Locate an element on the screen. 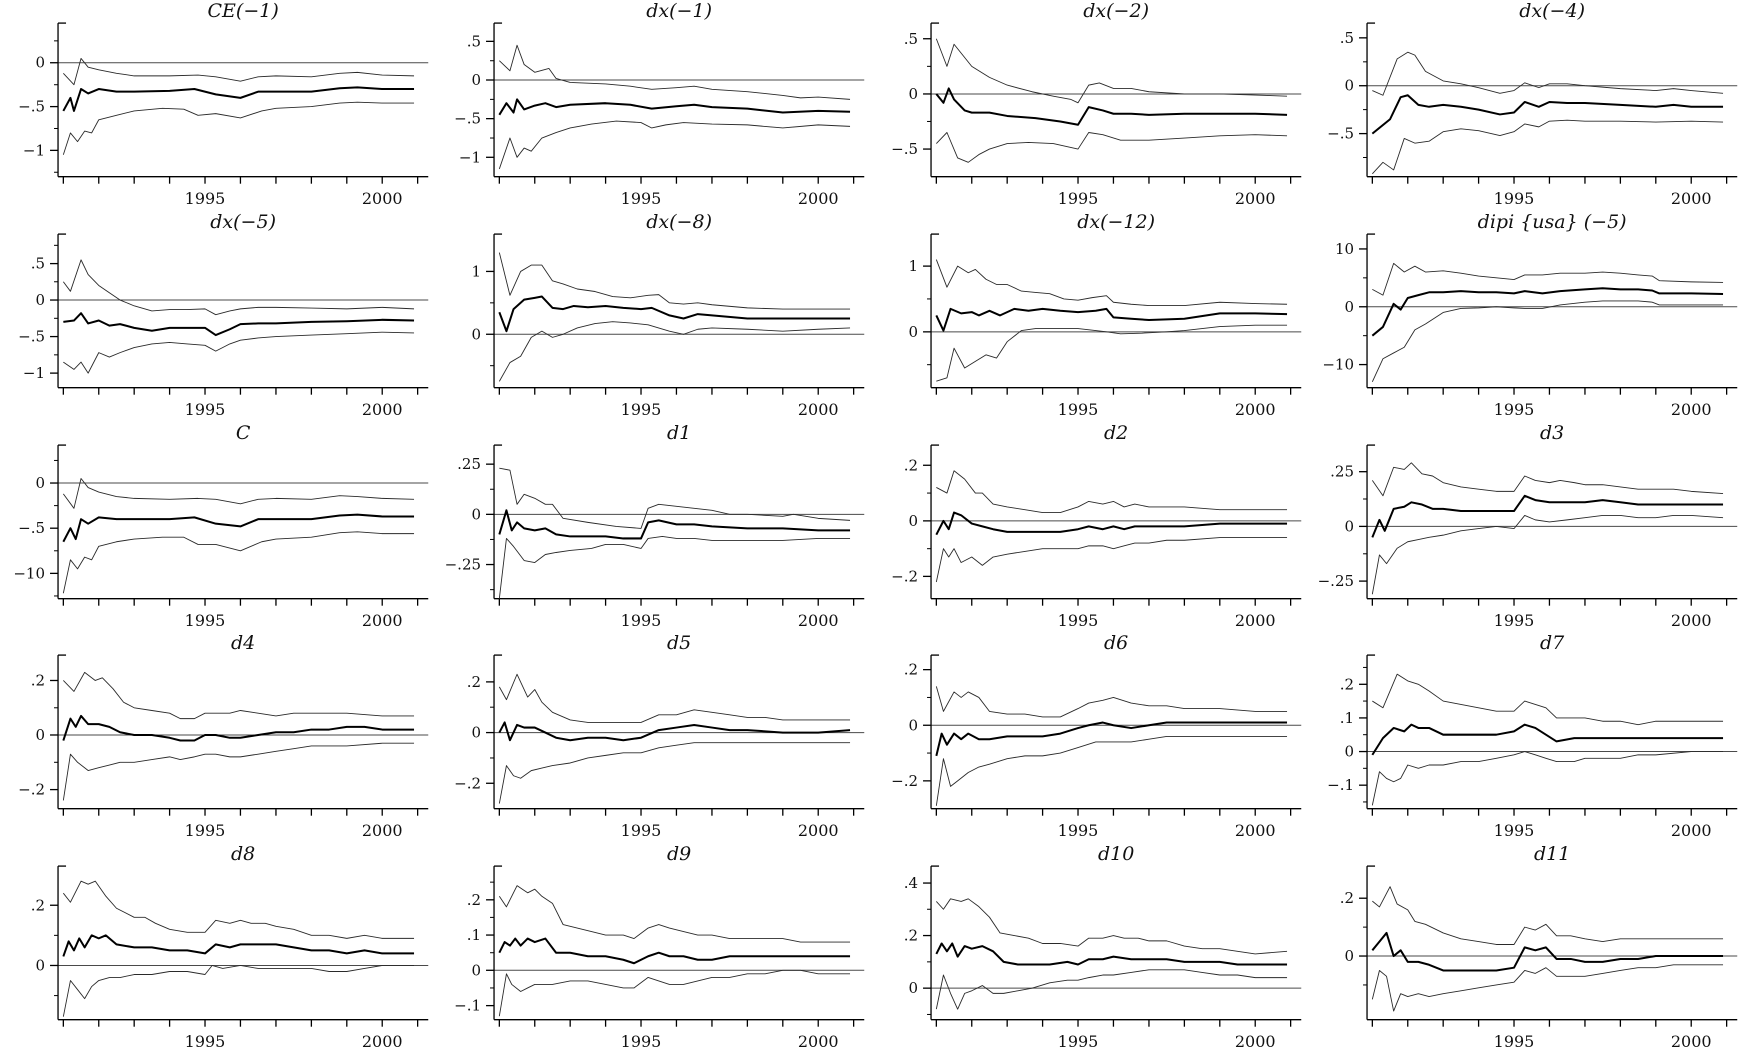  panel-svg-dx-1: .5 0 −.5 −1 1995 2000 dx(−1) is located at coordinates (659, 104).